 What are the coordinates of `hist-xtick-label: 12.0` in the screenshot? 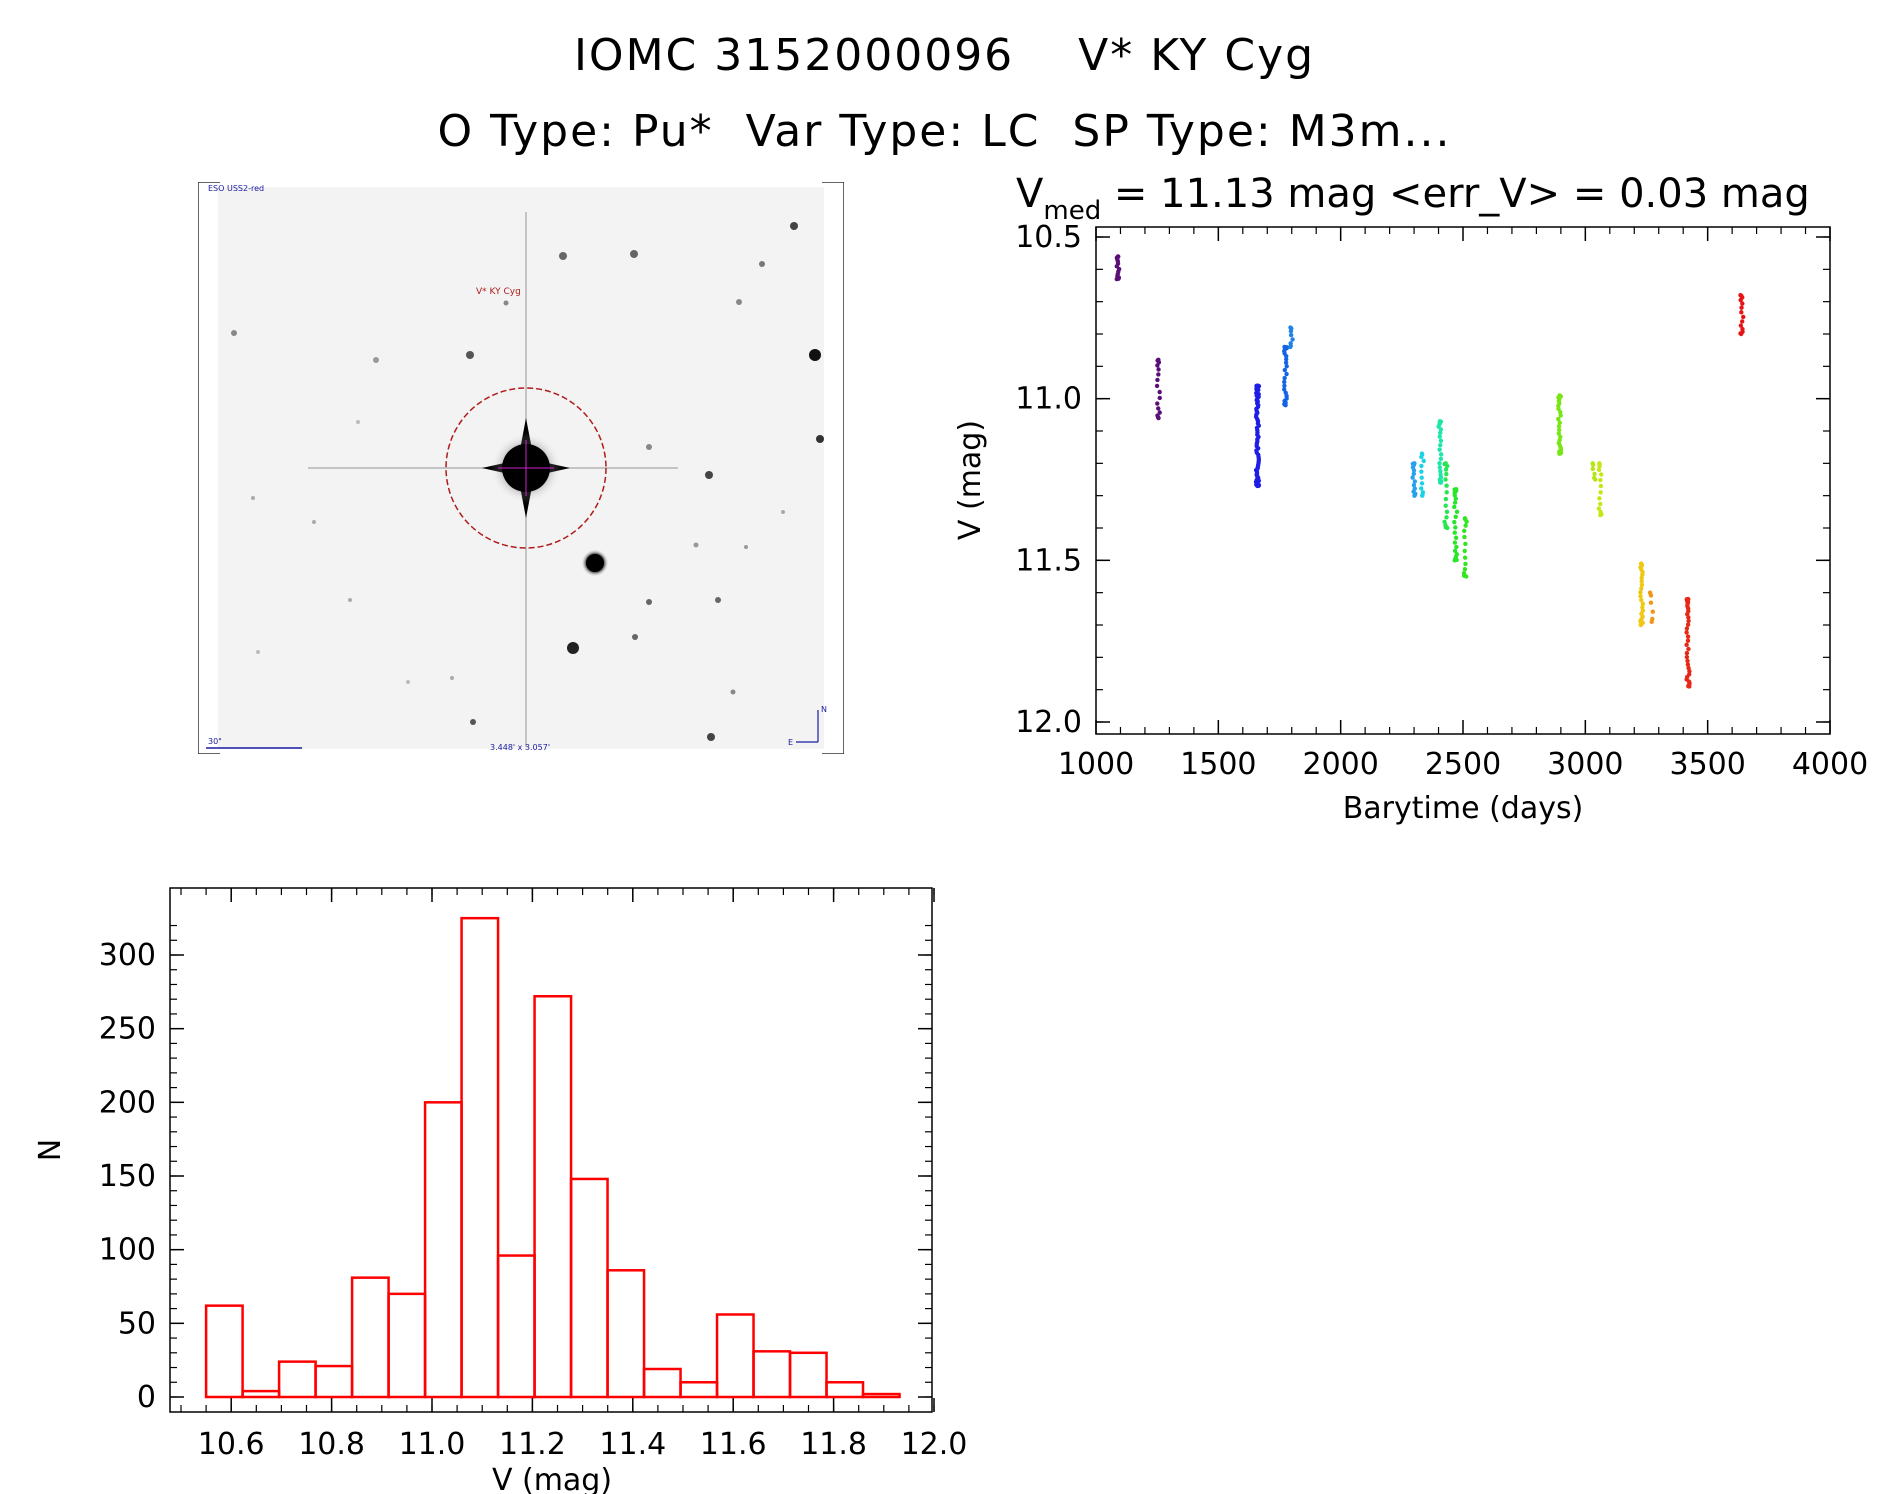 It's located at (934, 1444).